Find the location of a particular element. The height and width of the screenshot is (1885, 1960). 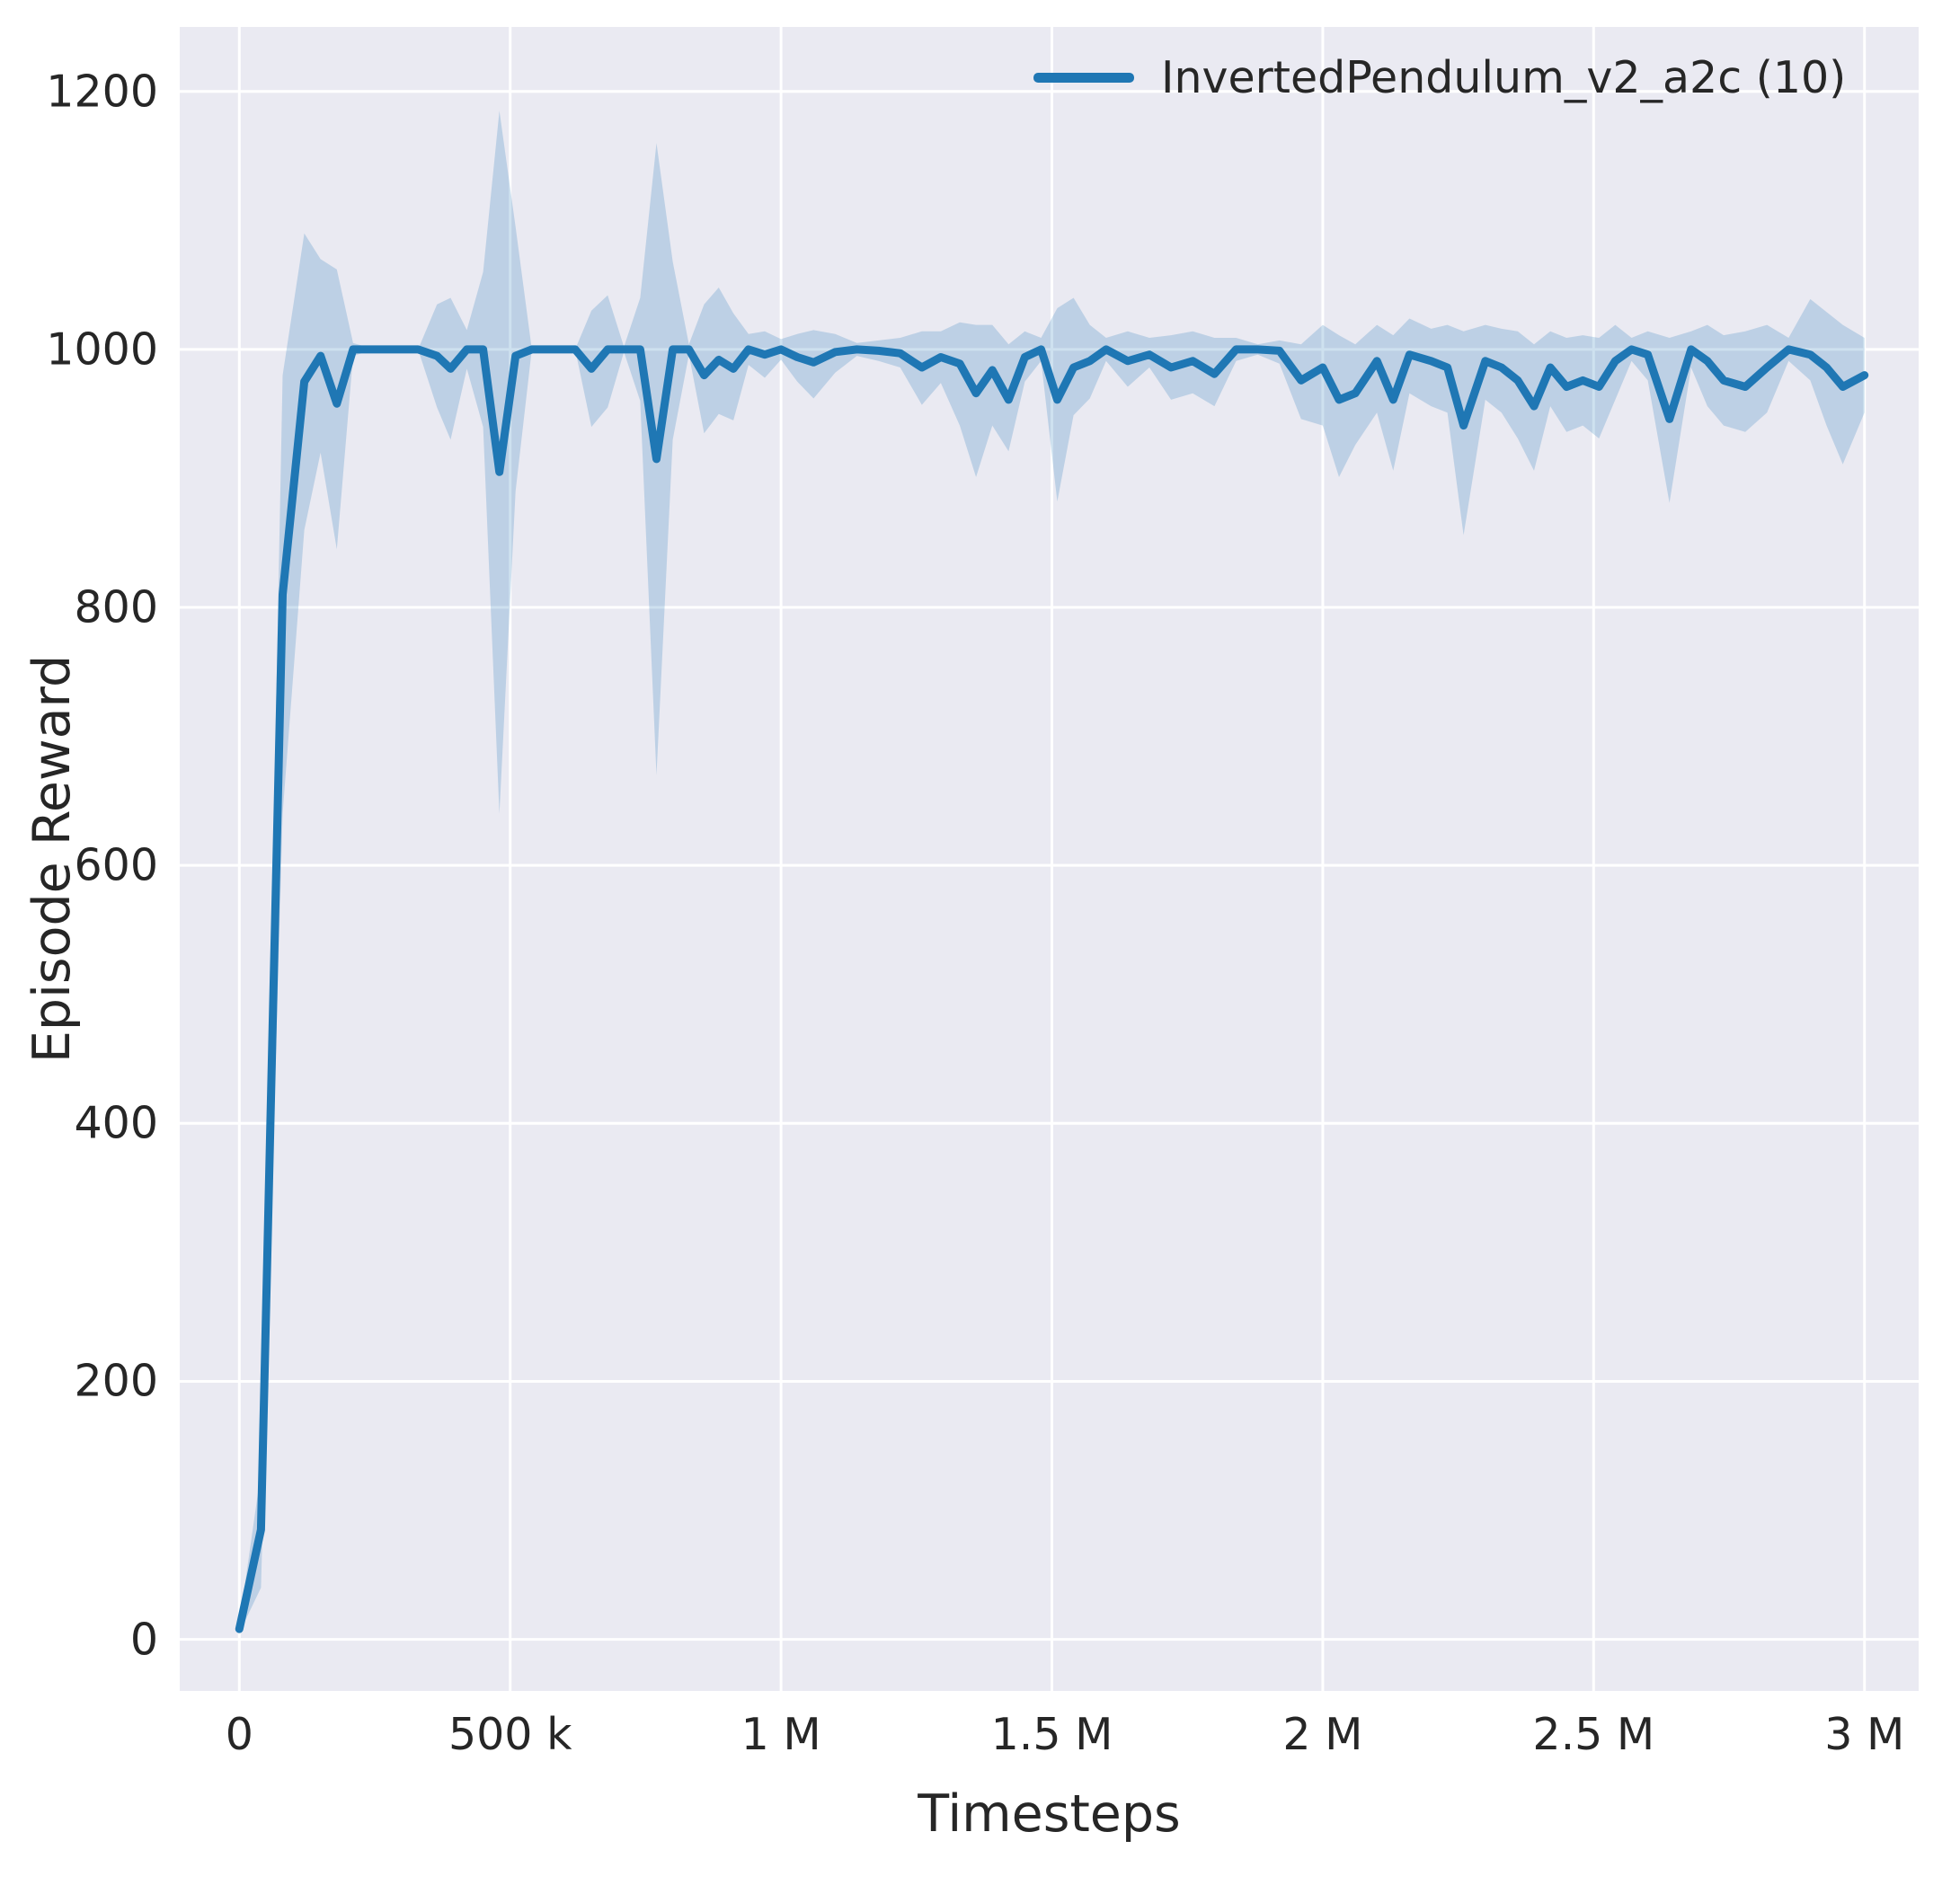

legend-label: InvertedPendulum_v2_a2c (10) is located at coordinates (1504, 77).